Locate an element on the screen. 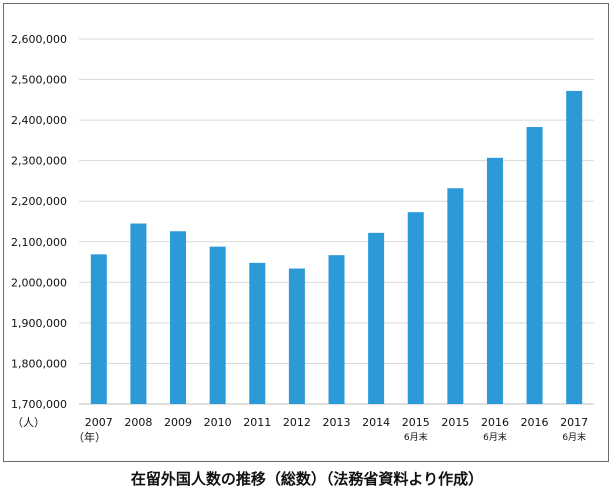  y-tick-label: 2,400,000 is located at coordinates (39, 120).